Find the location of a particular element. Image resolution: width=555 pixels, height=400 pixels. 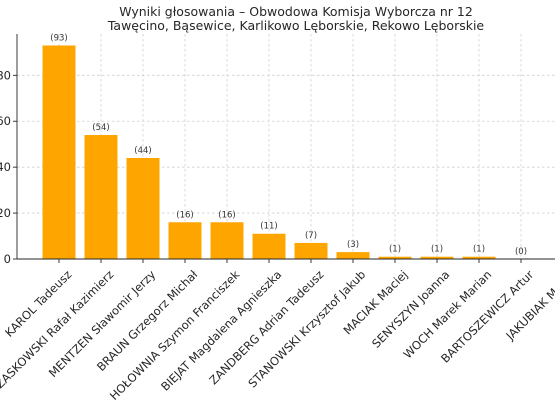

y-tick-label: 60 is located at coordinates (5, 121).